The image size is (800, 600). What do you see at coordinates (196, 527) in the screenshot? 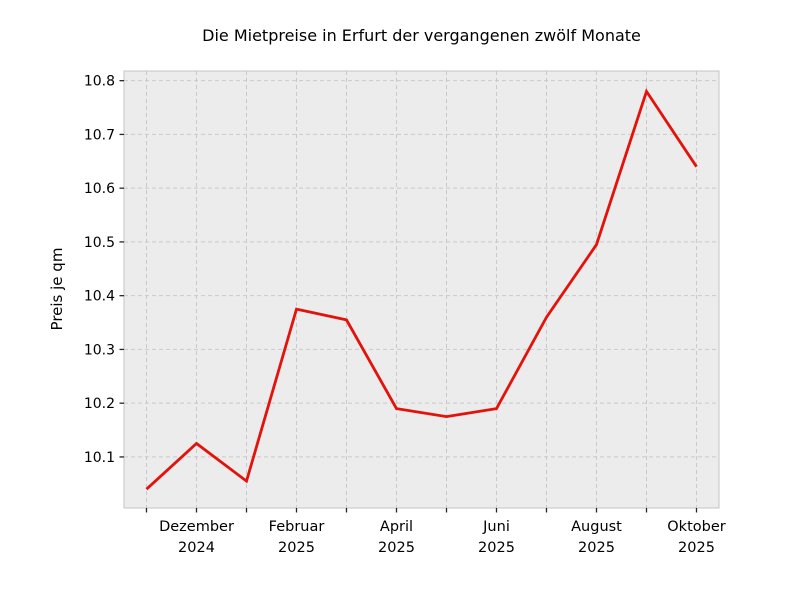
I see `x-tick-label: Dezember` at bounding box center [196, 527].